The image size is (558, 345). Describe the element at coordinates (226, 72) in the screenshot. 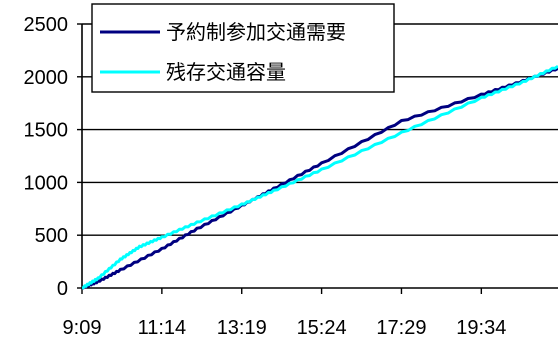

I see `legend-label-1: 残存交通容量` at that location.